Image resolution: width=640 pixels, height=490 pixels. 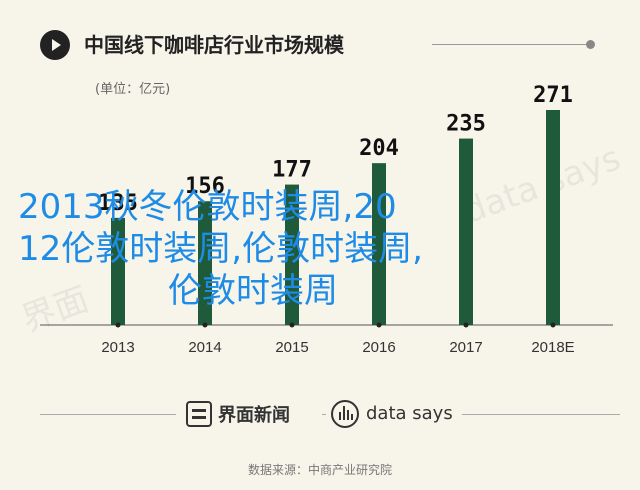 What do you see at coordinates (345, 414) in the screenshot?
I see `datasays-logo-icon` at bounding box center [345, 414].